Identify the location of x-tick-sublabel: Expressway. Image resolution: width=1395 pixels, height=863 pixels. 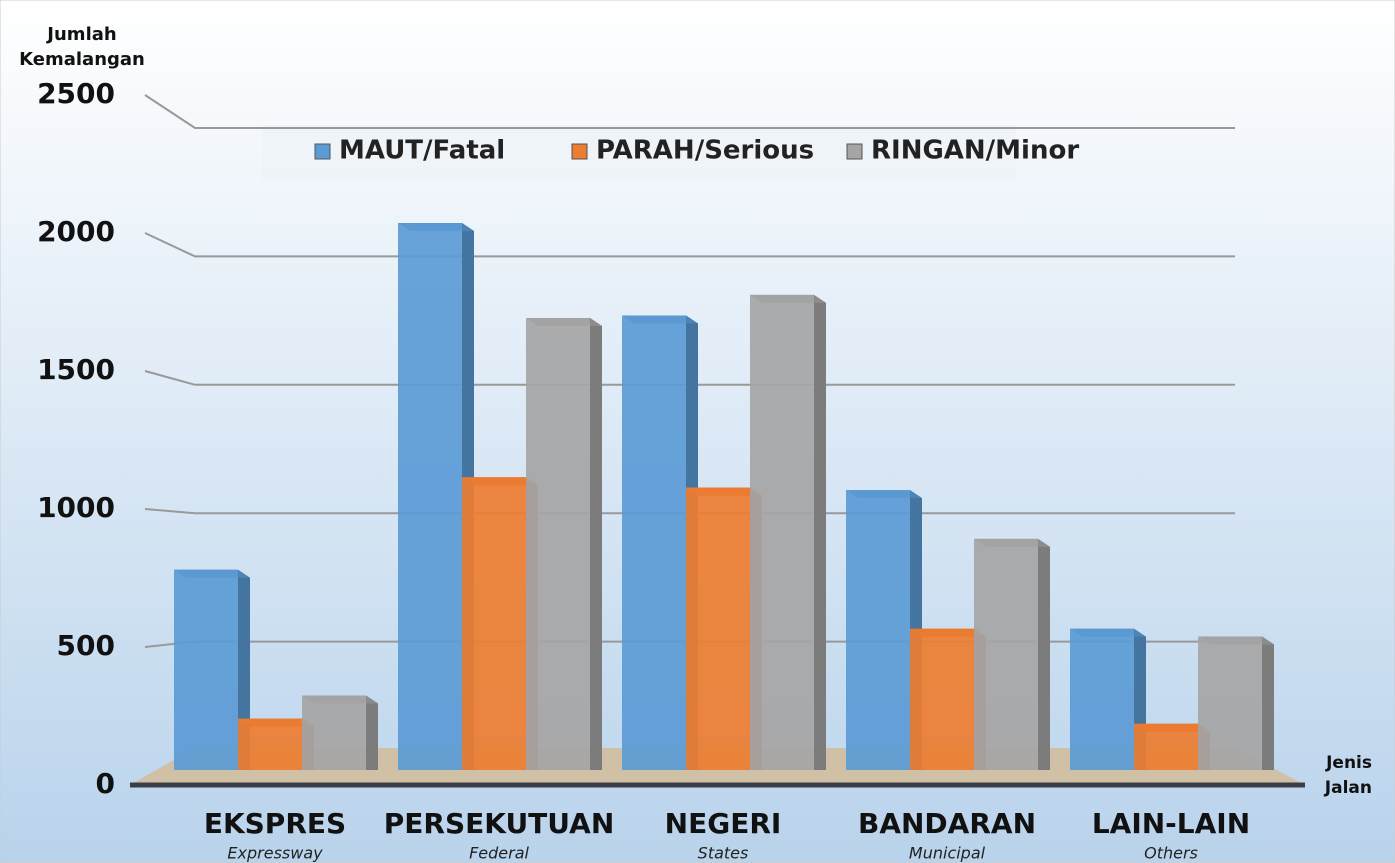
(275, 853).